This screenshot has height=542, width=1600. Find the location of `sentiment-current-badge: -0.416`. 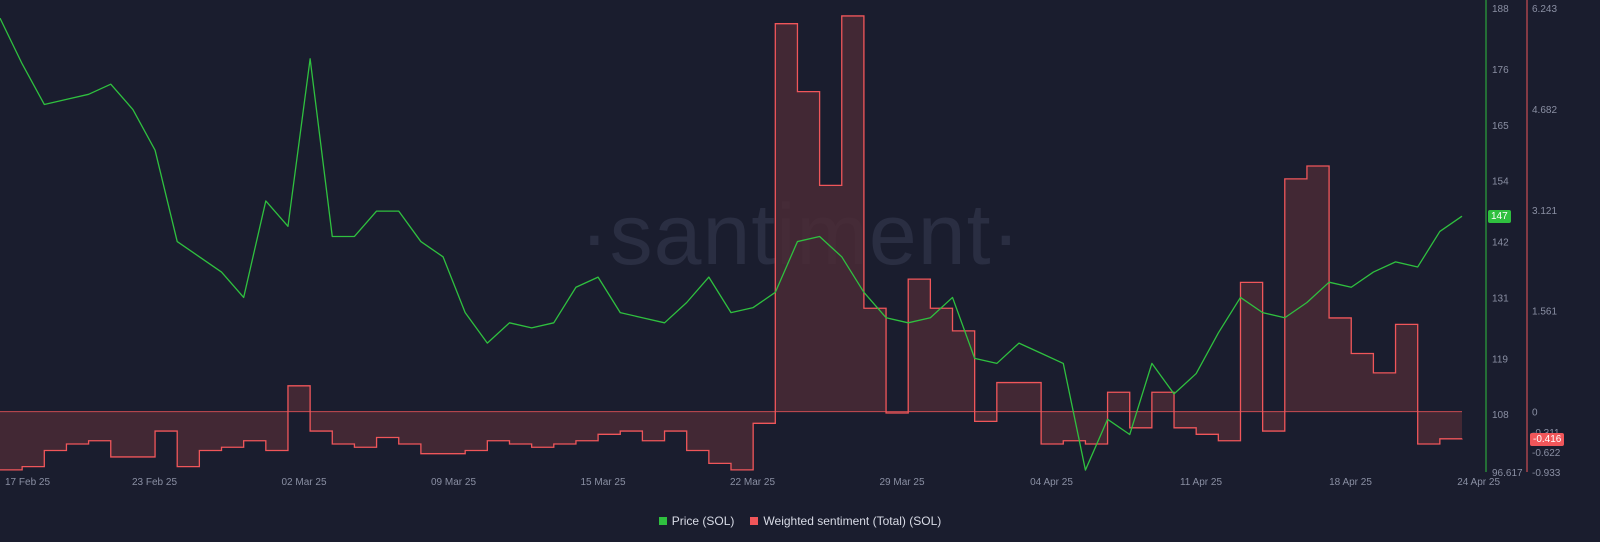

sentiment-current-badge: -0.416 is located at coordinates (1547, 439).